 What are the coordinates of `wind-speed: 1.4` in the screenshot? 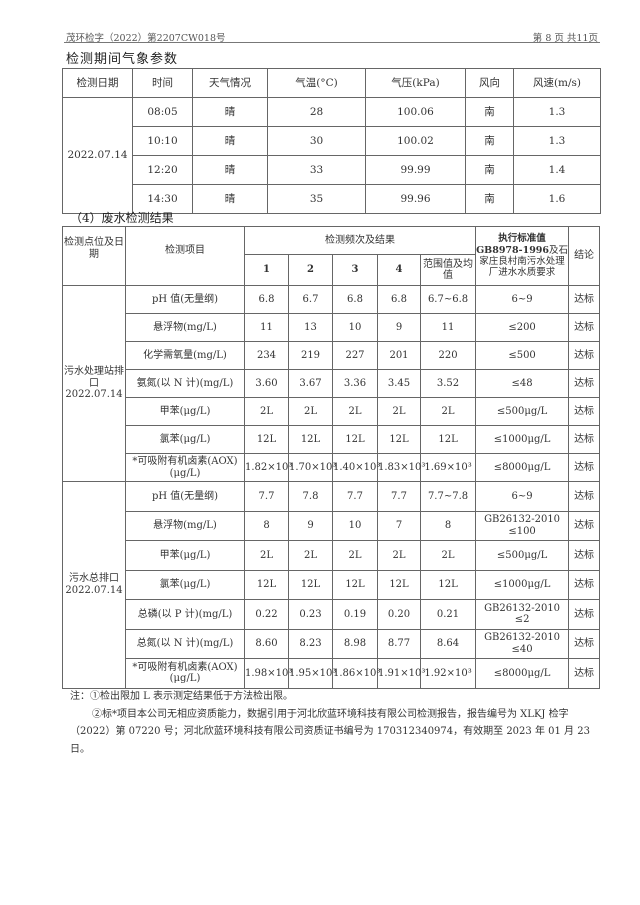 It's located at (557, 170).